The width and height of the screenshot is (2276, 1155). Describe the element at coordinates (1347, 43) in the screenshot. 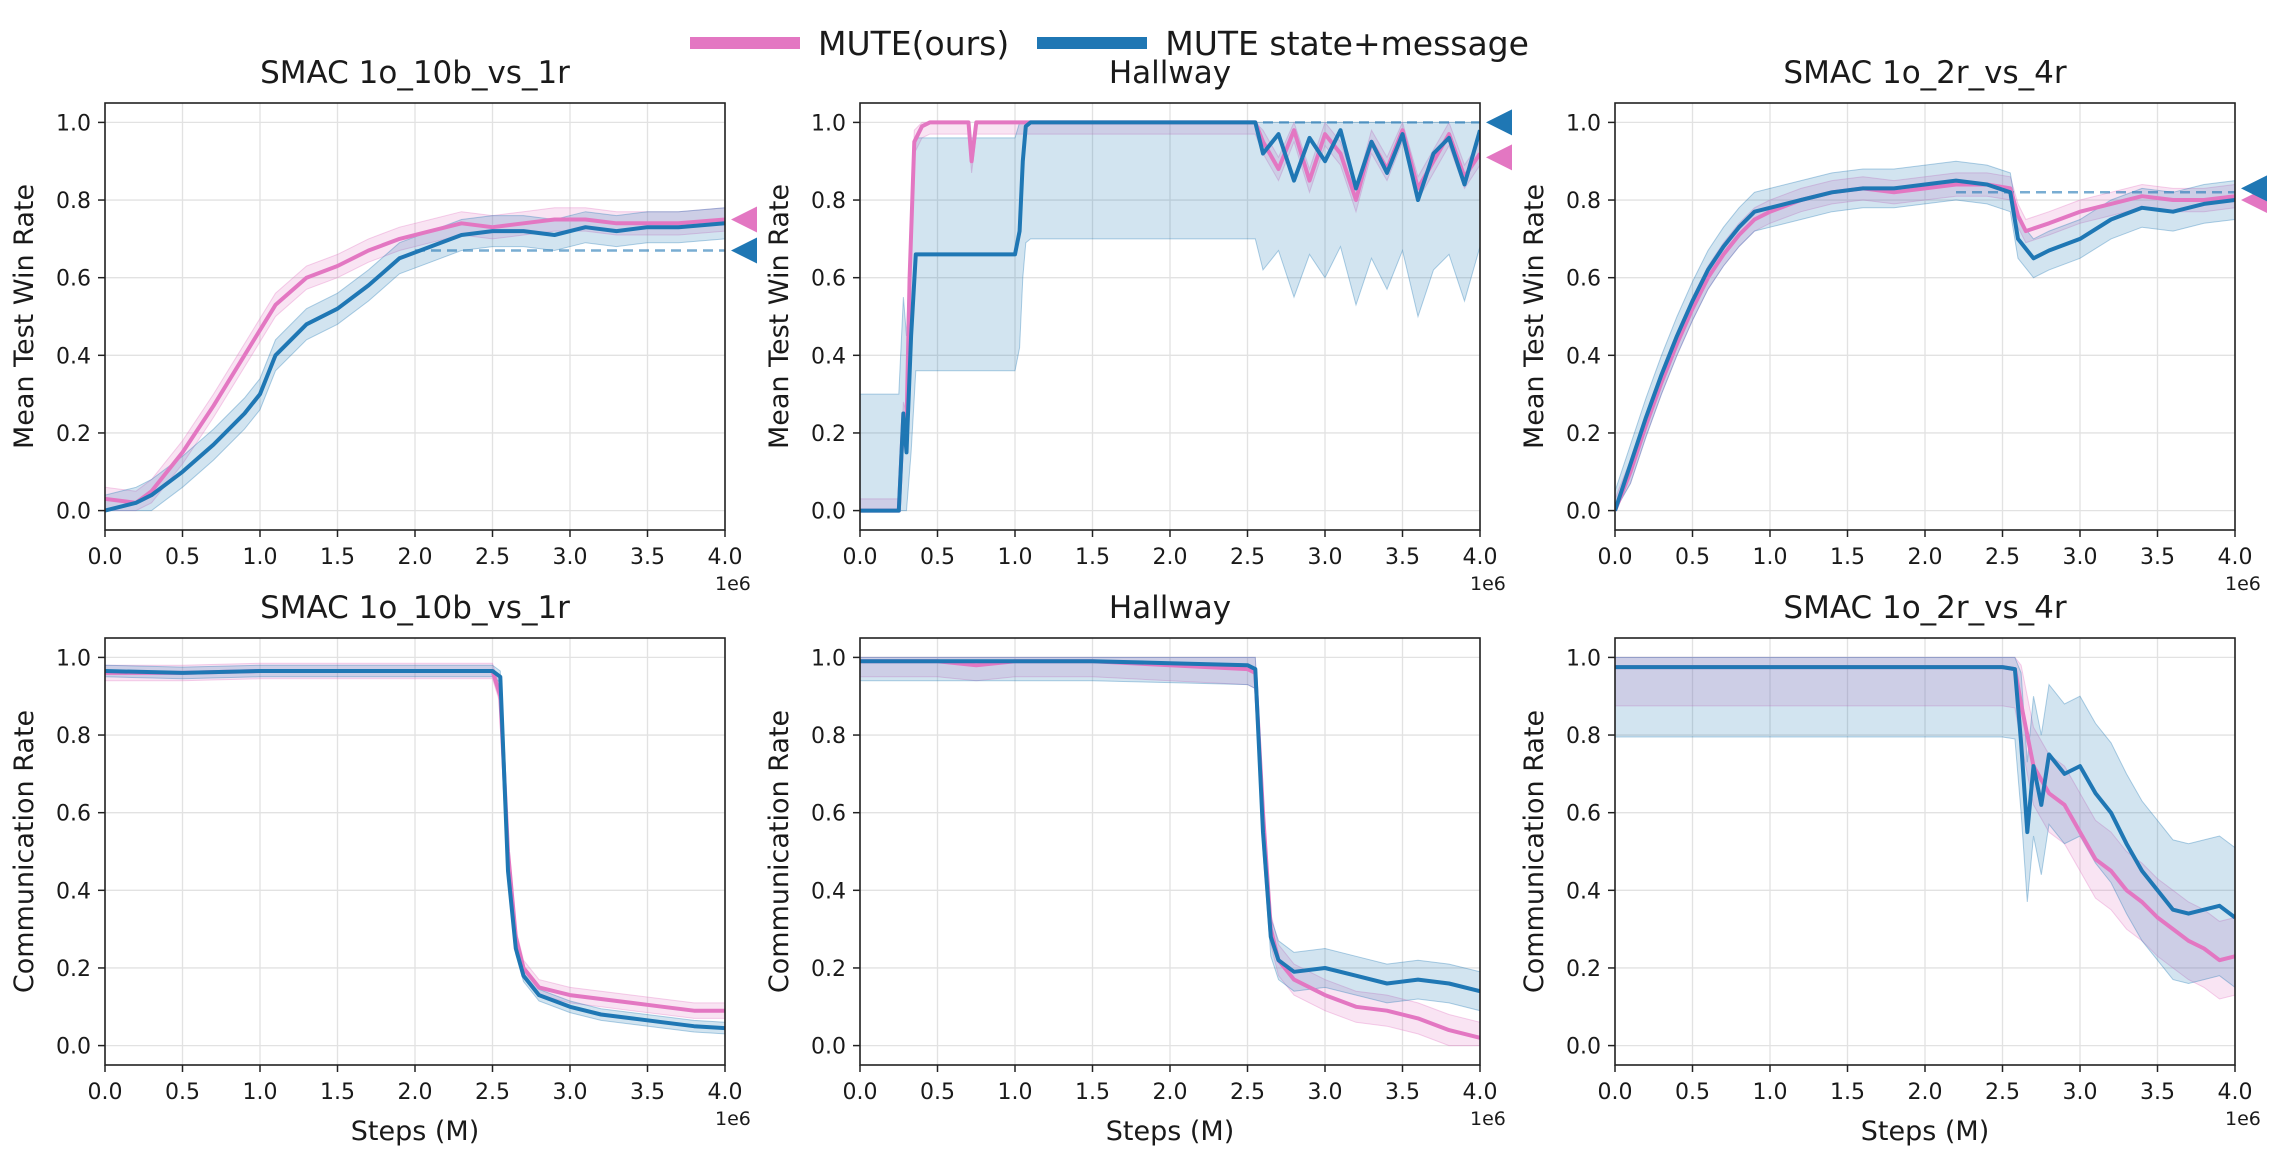

I see `legend-label: MUTE state+message` at that location.